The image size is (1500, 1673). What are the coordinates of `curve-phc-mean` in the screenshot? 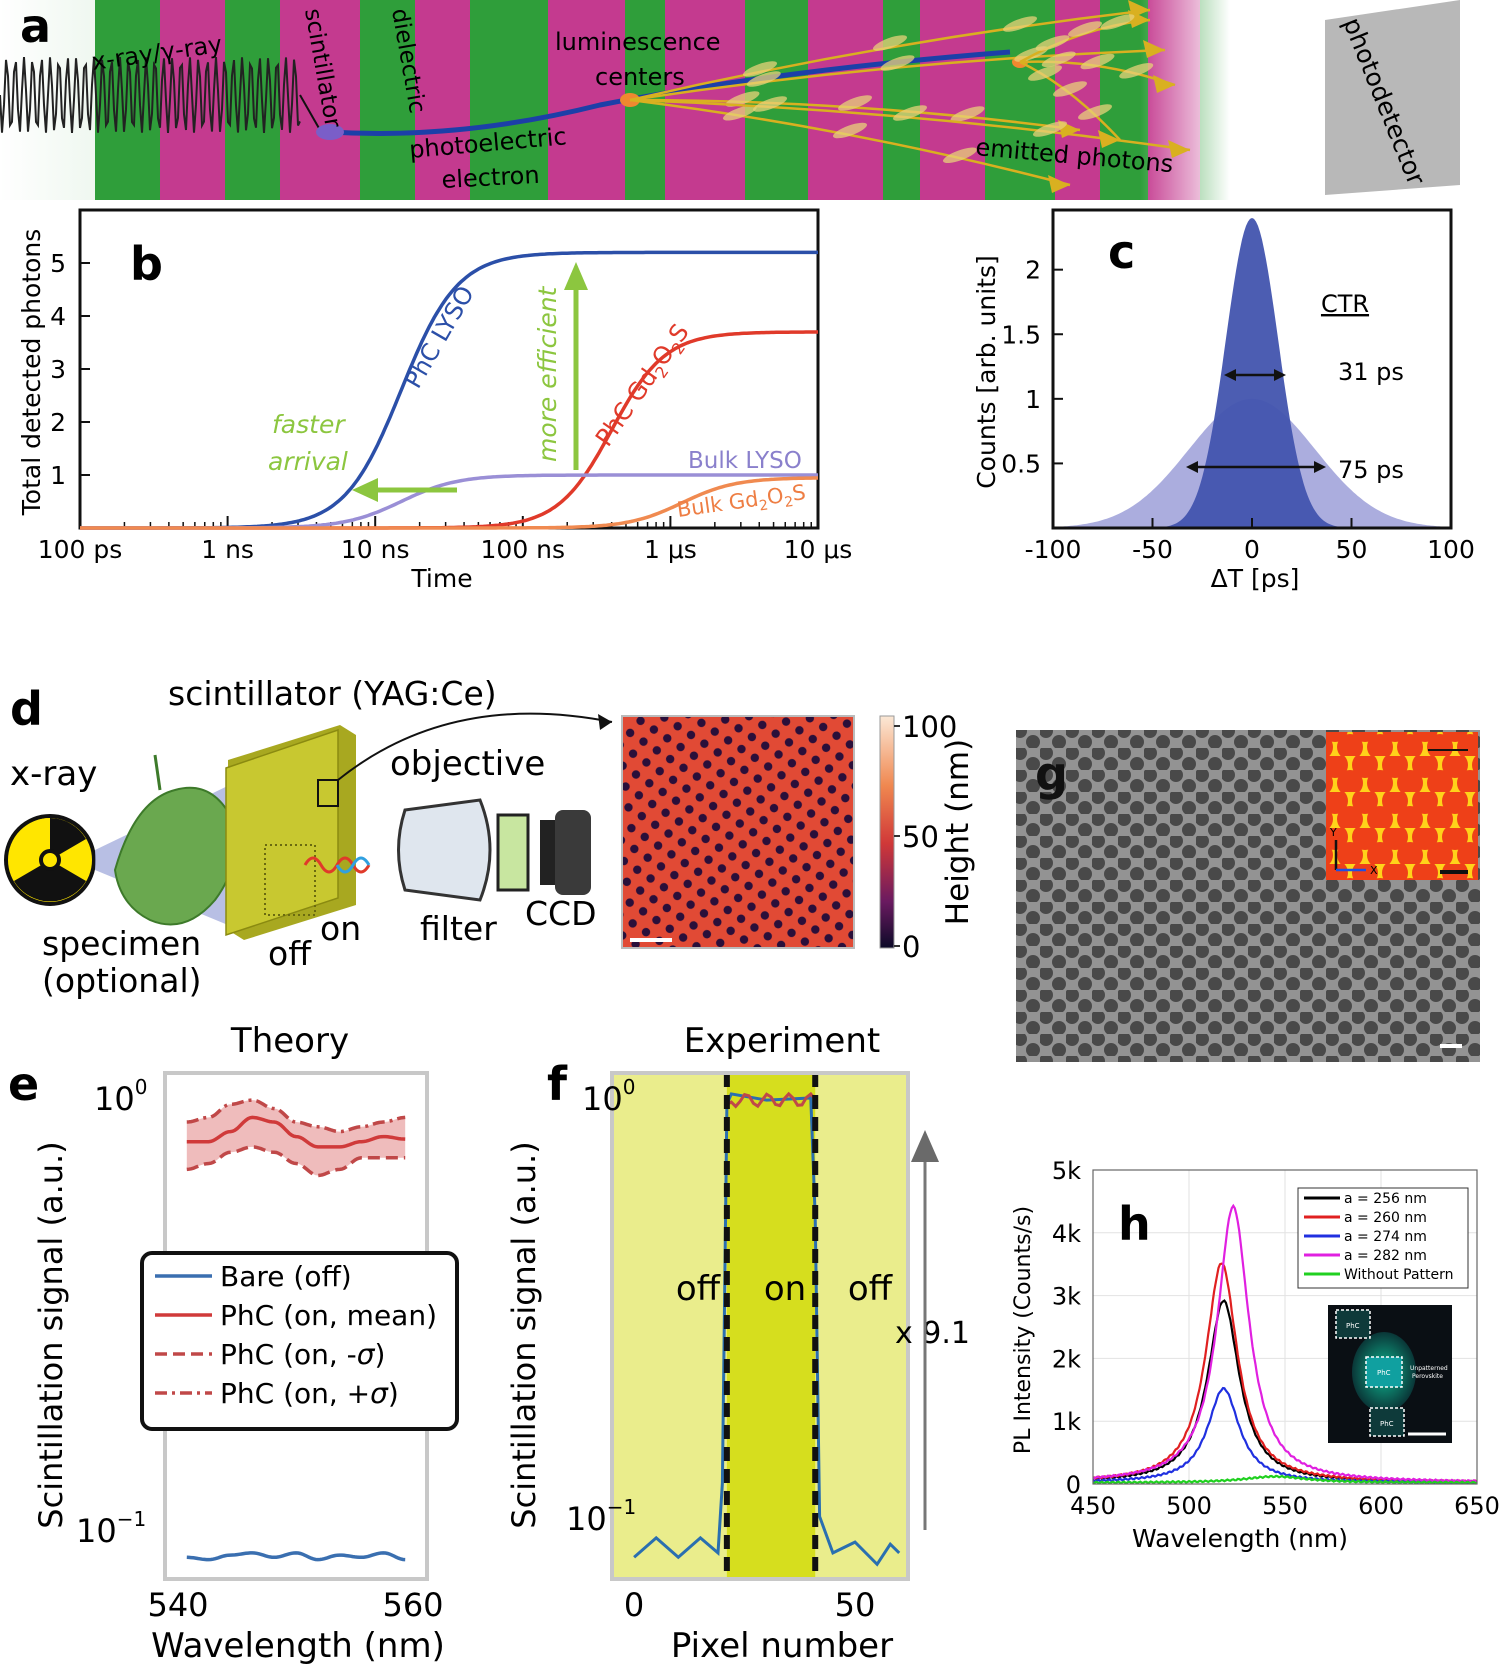 It's located at (296, 1132).